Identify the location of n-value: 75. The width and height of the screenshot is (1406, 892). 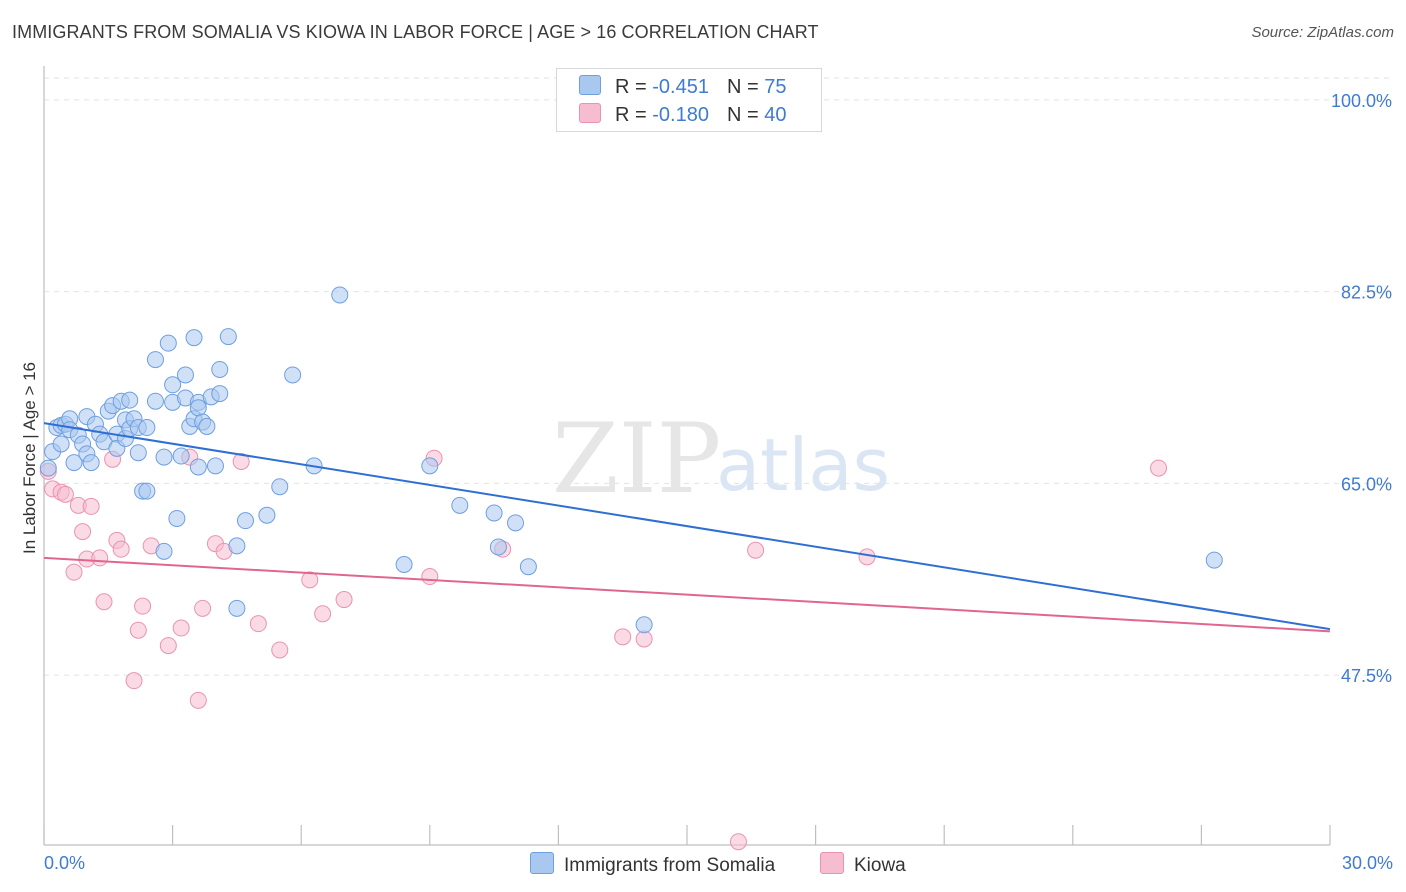
(775, 87).